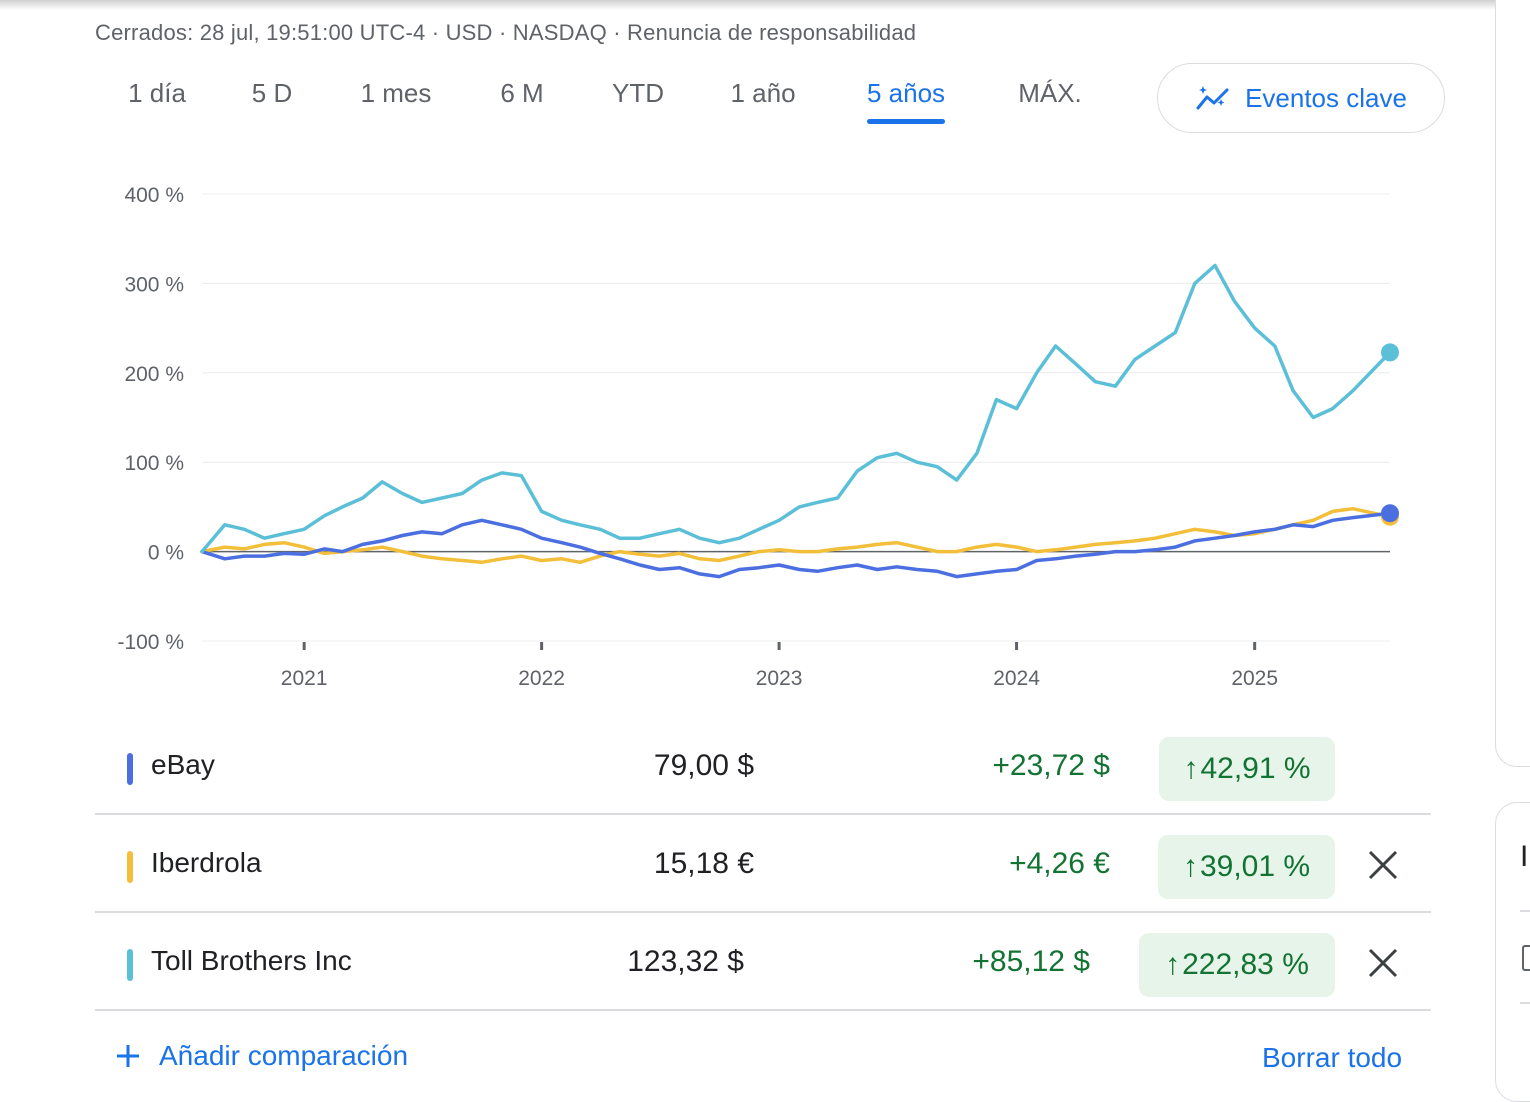 Image resolution: width=1530 pixels, height=1102 pixels. Describe the element at coordinates (150, 419) in the screenshot. I see `y-axis: 400 % 300 % 200 % 100 % 0 % -100 %` at that location.